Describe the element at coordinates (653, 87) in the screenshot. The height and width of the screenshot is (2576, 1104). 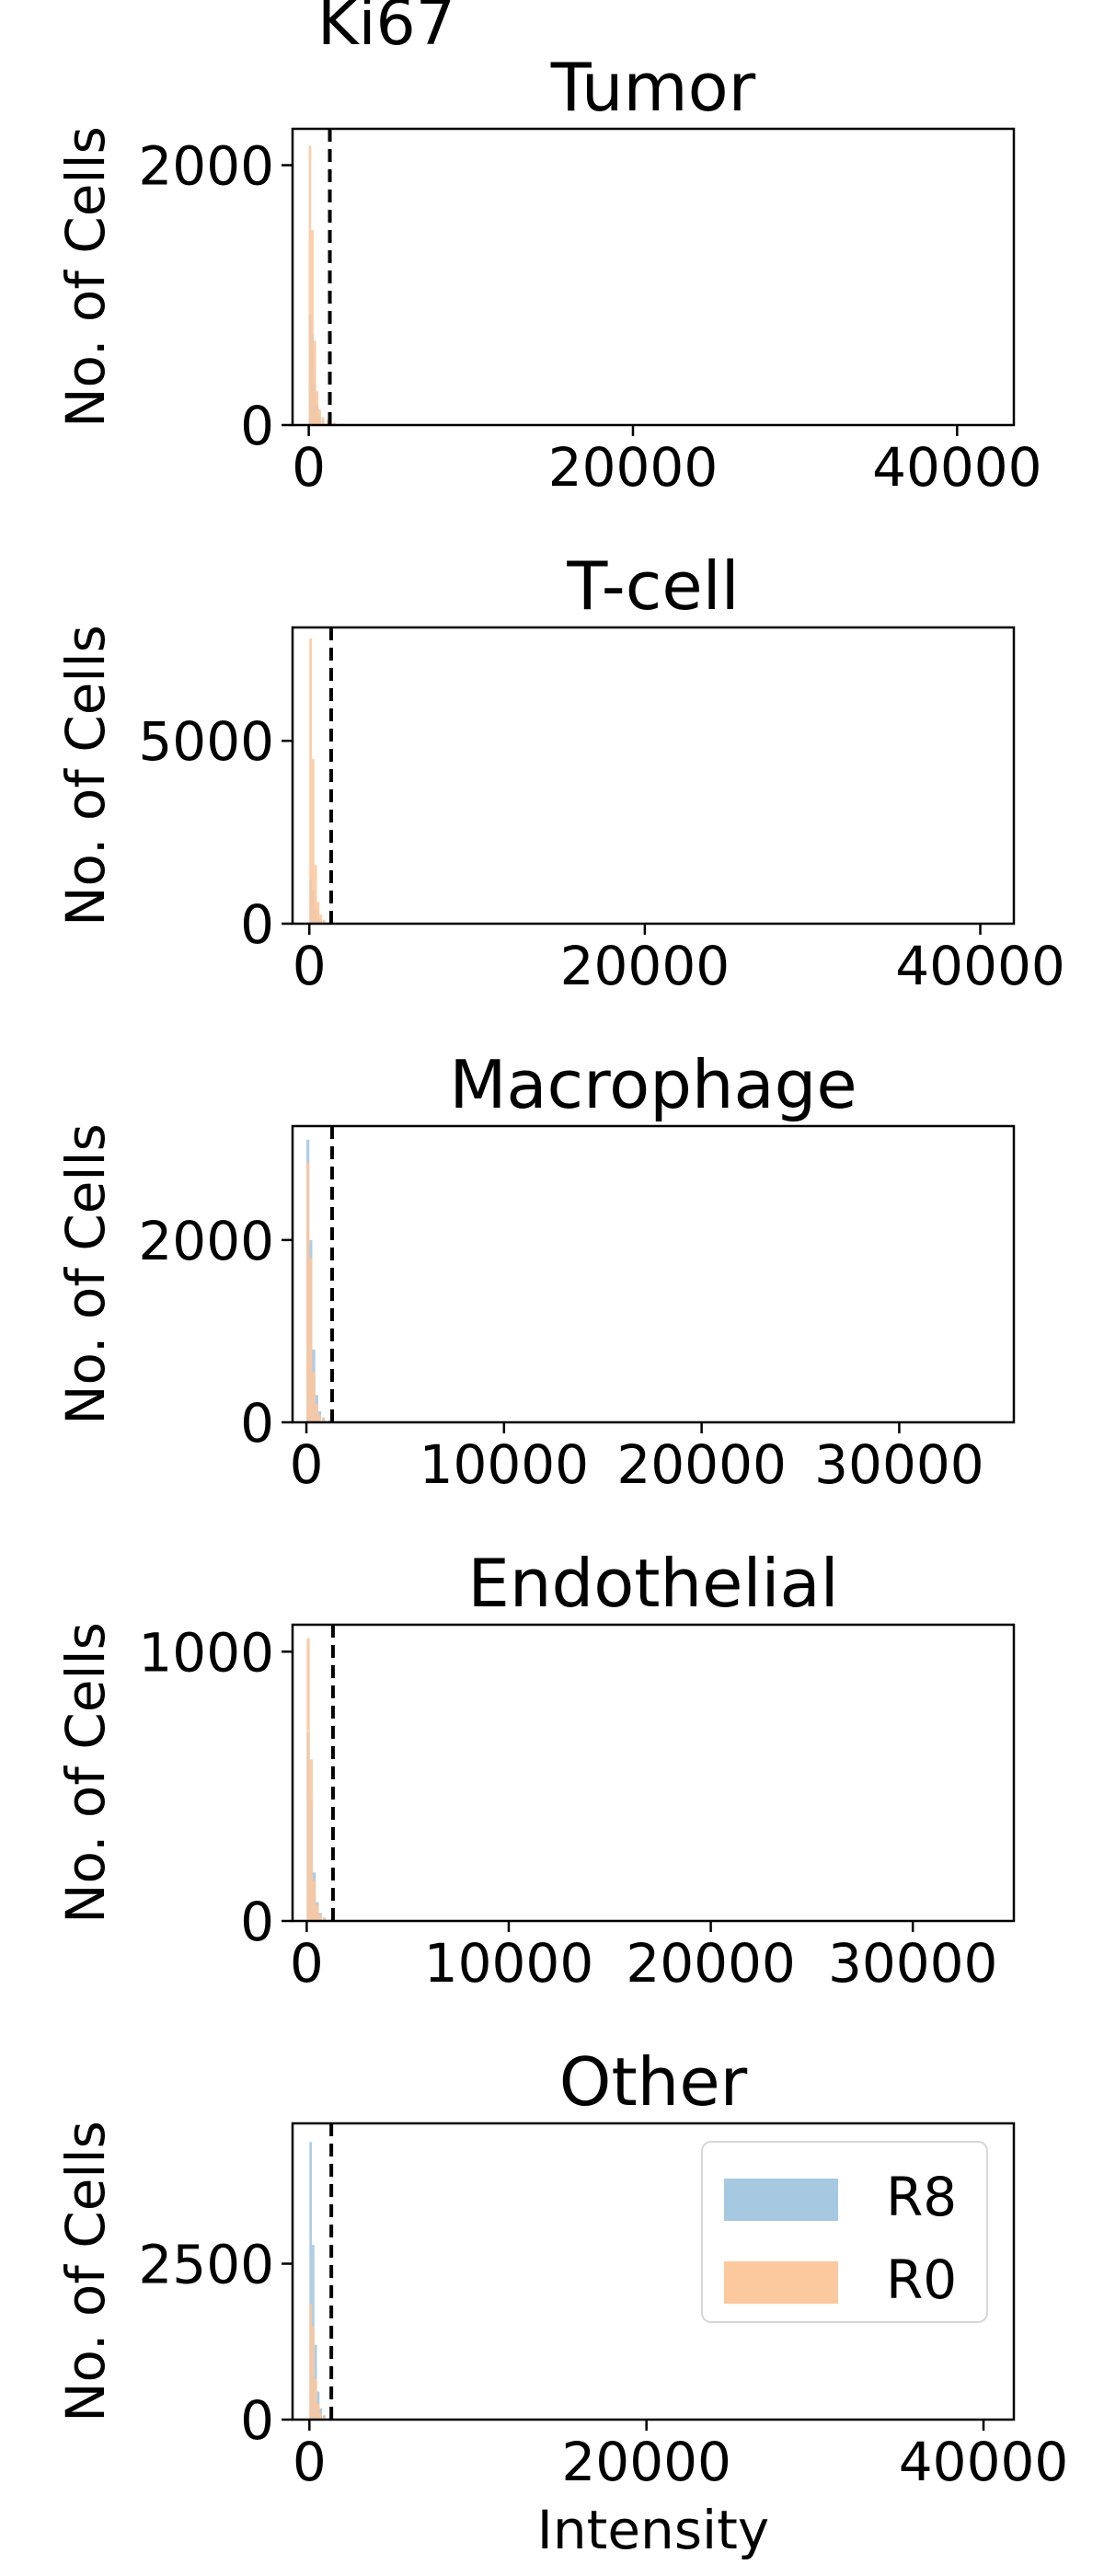
I see `panel-title: Tumor` at that location.